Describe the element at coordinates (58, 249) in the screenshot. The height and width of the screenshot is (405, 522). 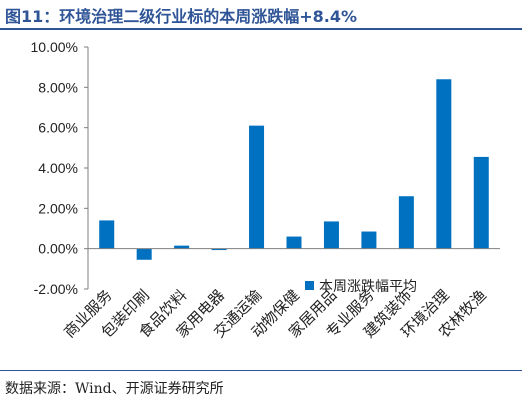
I see `y-tick-label: 0.00%` at that location.